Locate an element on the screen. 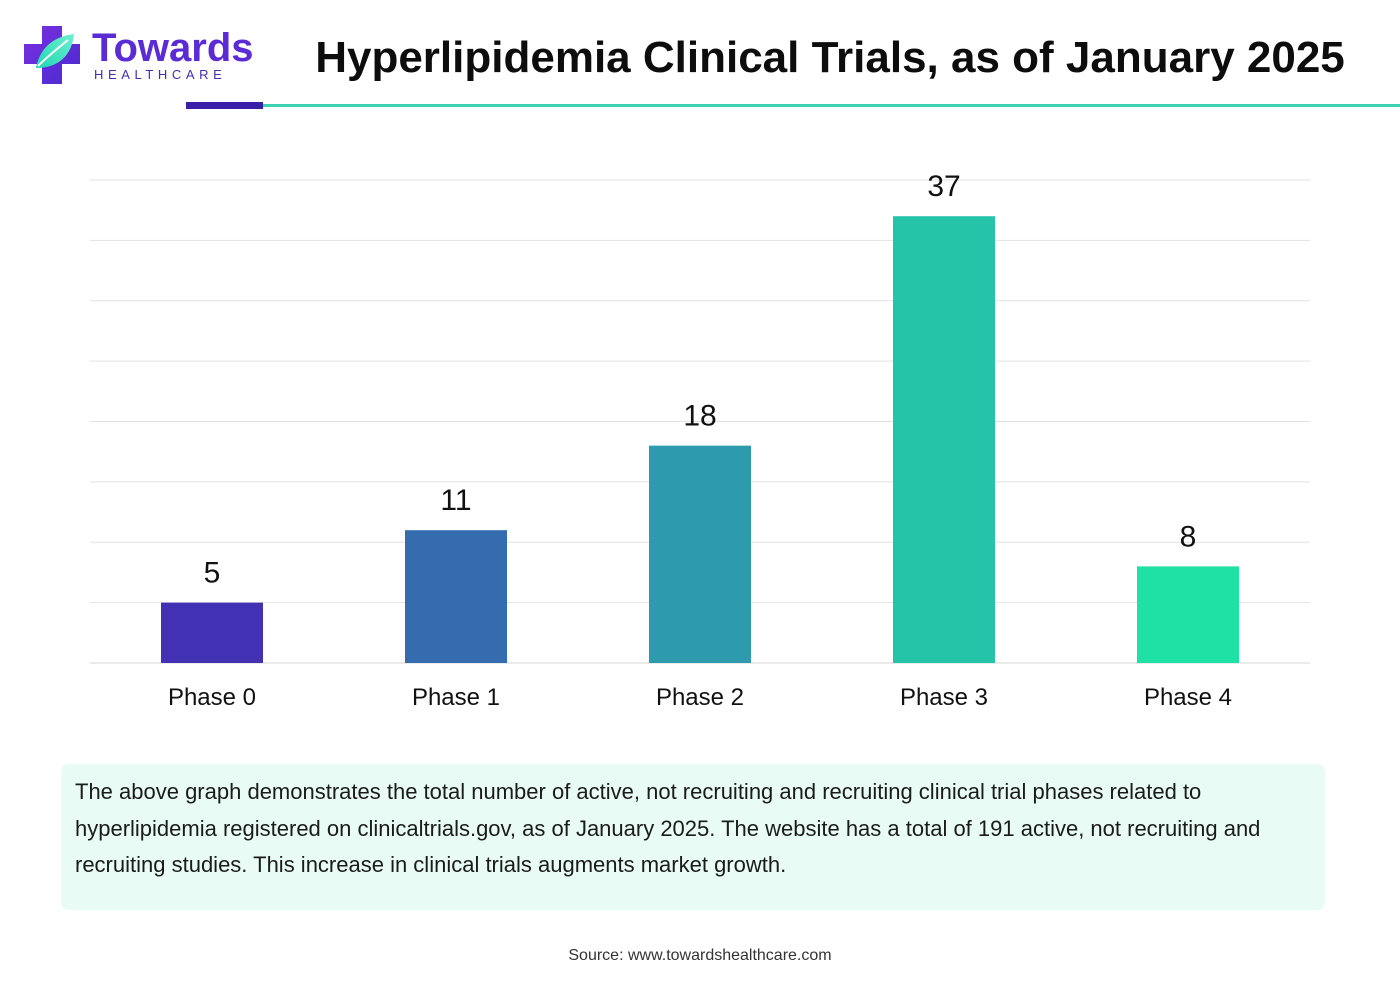  x-tick-label: Phase 3 is located at coordinates (944, 697).